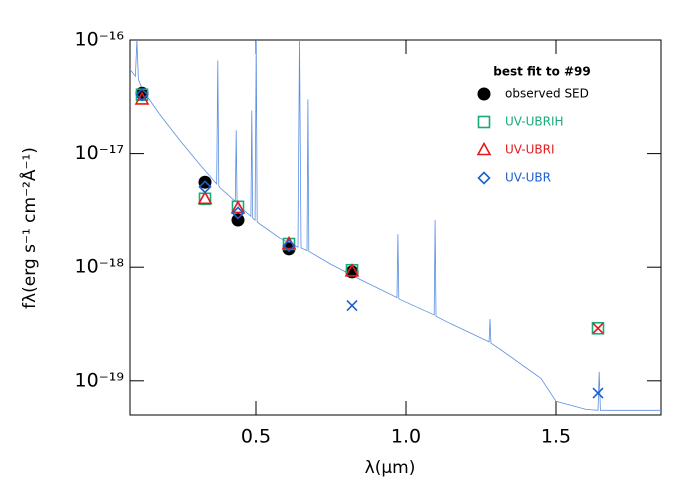 This screenshot has width=700, height=500. What do you see at coordinates (542, 72) in the screenshot?
I see `legend-title: best fit to #99` at bounding box center [542, 72].